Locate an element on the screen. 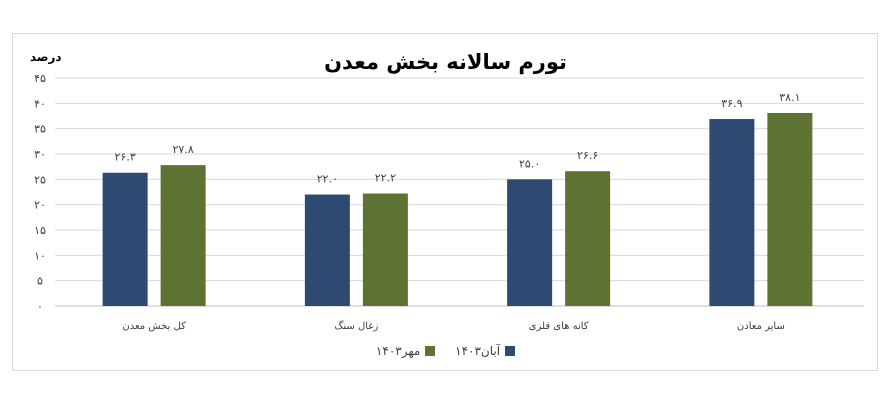  y-axis-label: درصد is located at coordinates (46, 57).